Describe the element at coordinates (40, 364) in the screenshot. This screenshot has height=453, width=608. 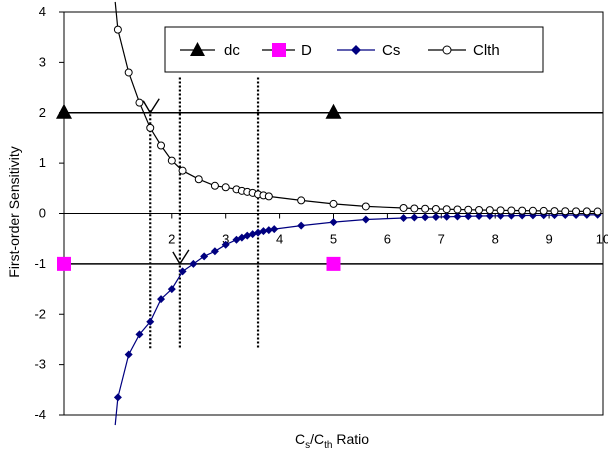
I see `y-tick-label: -3` at that location.